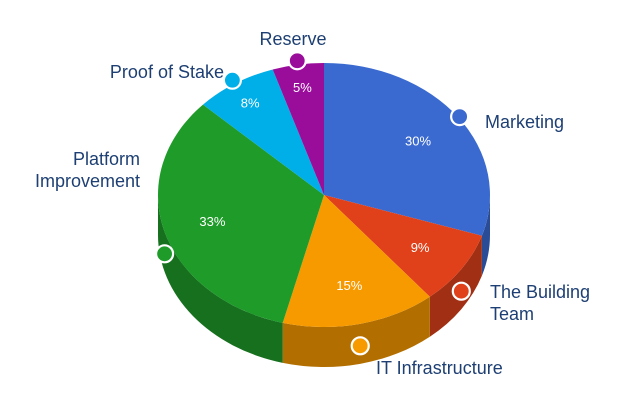  What do you see at coordinates (302, 87) in the screenshot?
I see `percent-label-reserve: 5%` at bounding box center [302, 87].